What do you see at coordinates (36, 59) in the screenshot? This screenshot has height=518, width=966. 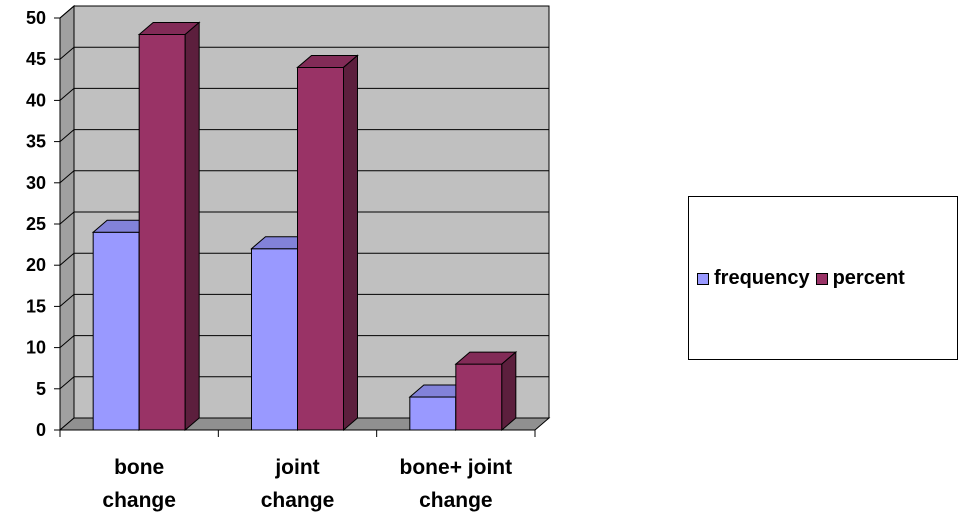 I see `y-tick-label: 45` at bounding box center [36, 59].